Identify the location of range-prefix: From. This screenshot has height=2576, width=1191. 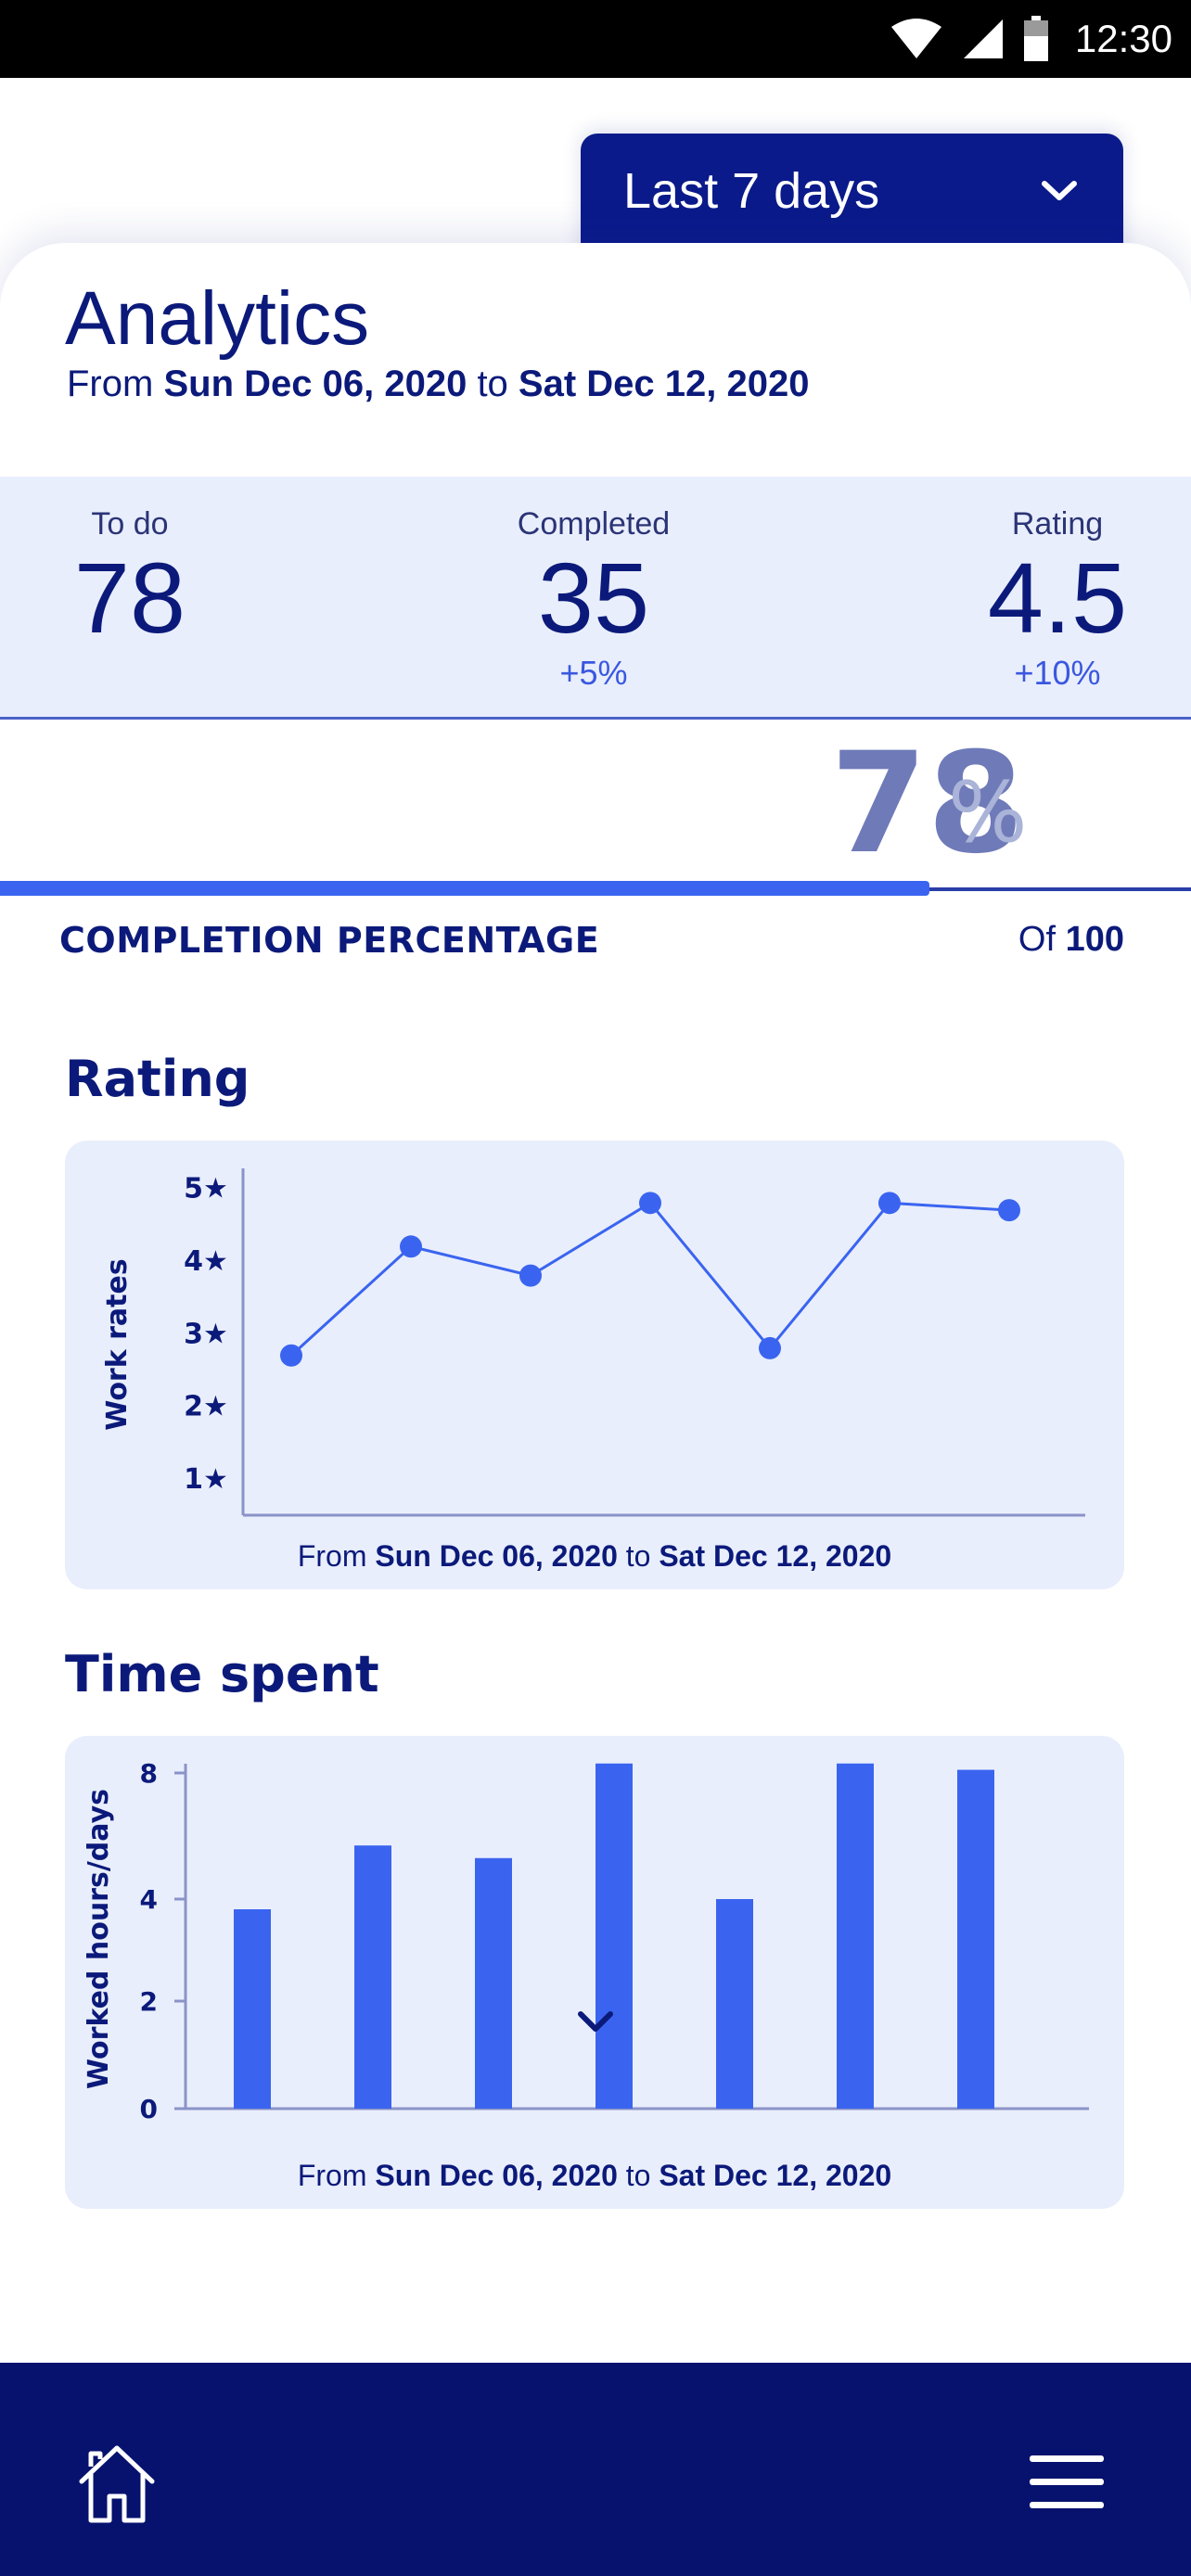
(111, 383).